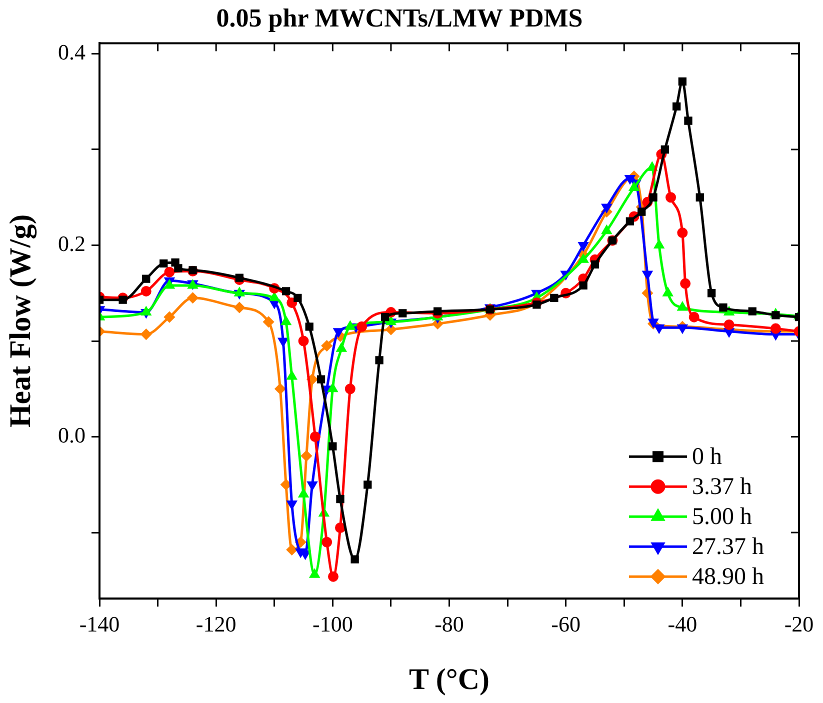 This screenshot has width=823, height=703. I want to click on legend-label: 0 h, so click(707, 457).